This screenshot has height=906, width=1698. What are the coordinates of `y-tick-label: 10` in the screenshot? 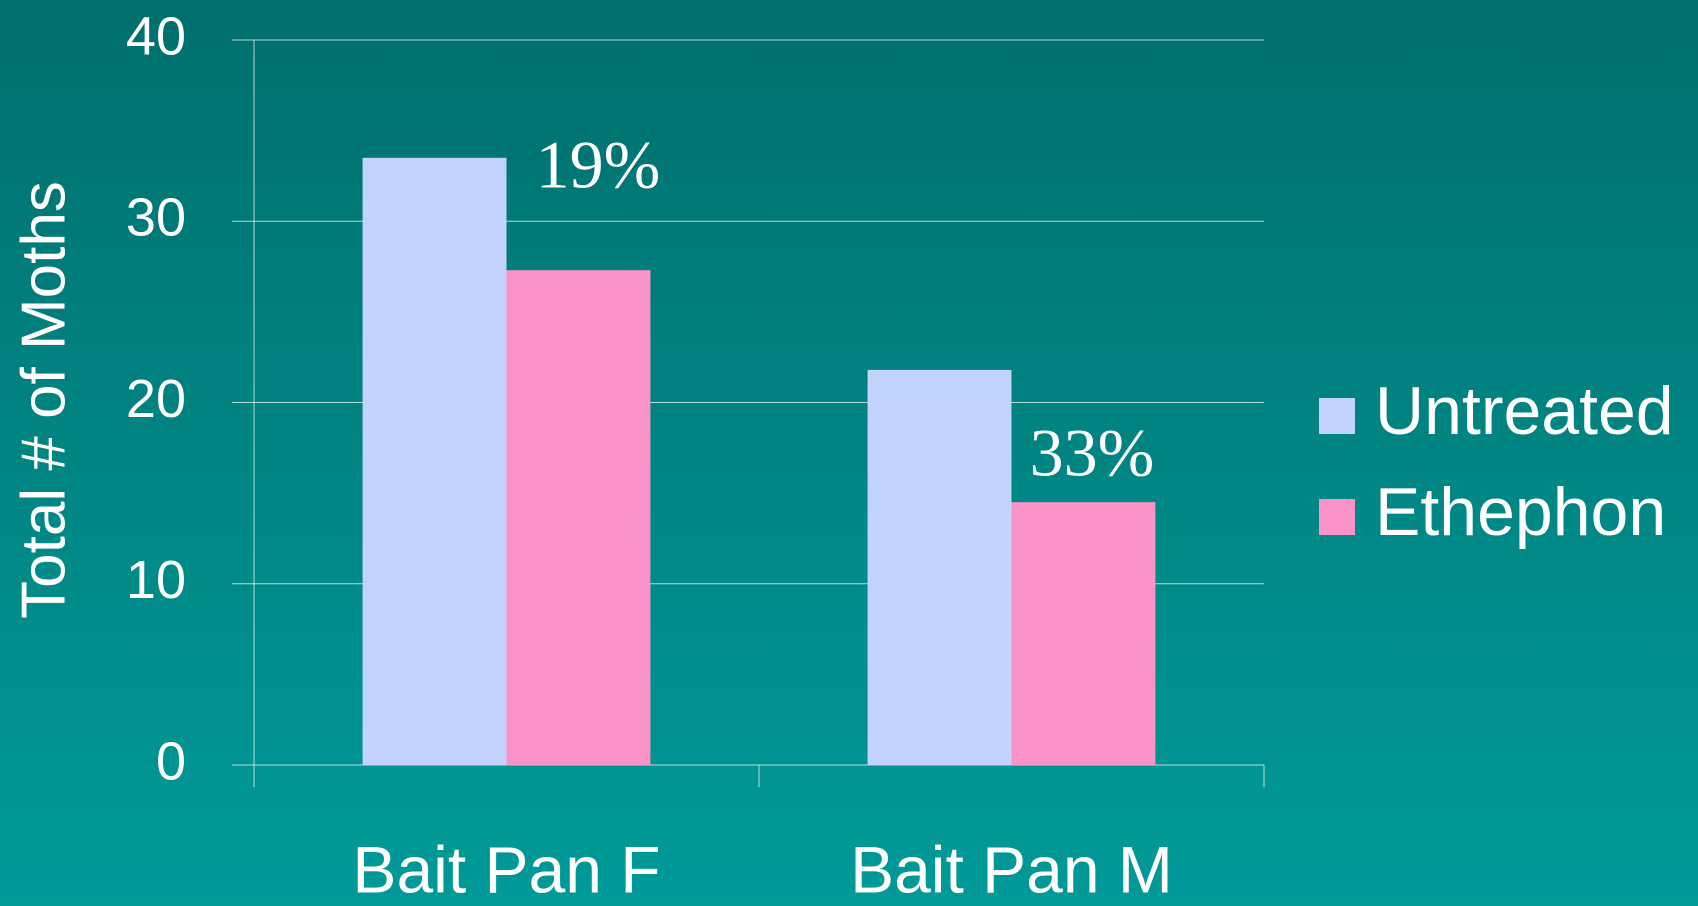 It's located at (156, 580).